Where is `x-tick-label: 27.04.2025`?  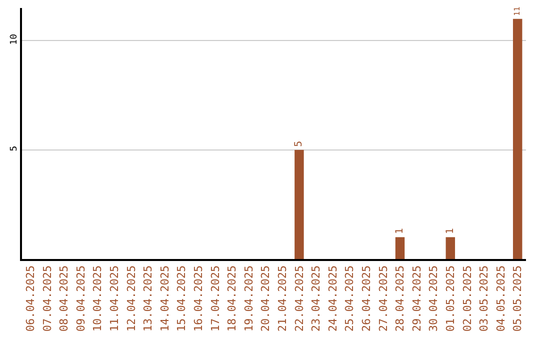
x-tick-label: 27.04.2025 is located at coordinates (383, 298).